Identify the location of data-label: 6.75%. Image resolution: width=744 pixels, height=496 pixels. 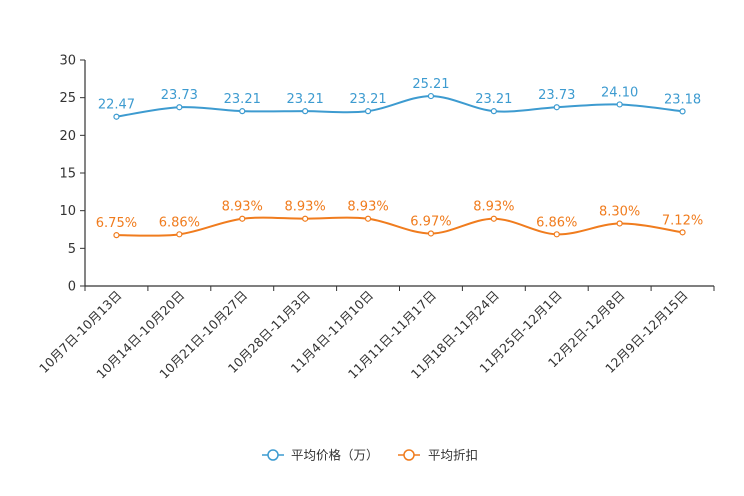
(116, 223).